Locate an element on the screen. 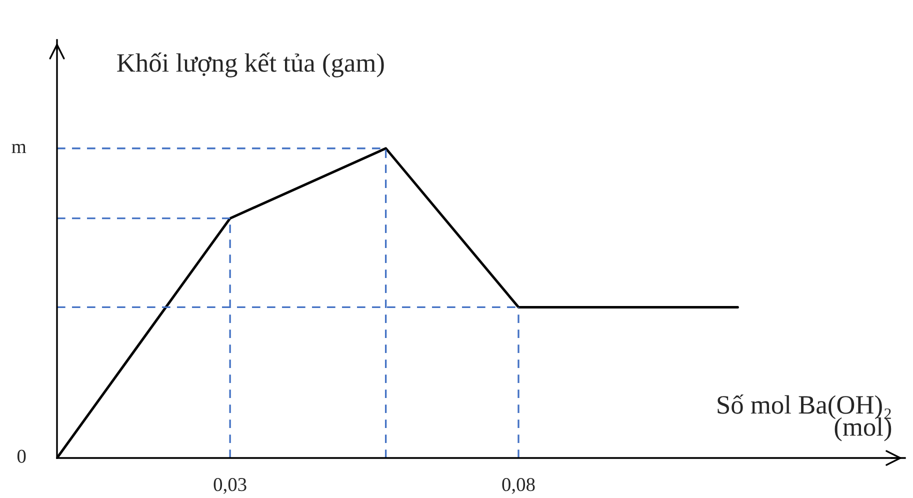 The image size is (913, 498). x-tick-label: 0,03 is located at coordinates (230, 486).